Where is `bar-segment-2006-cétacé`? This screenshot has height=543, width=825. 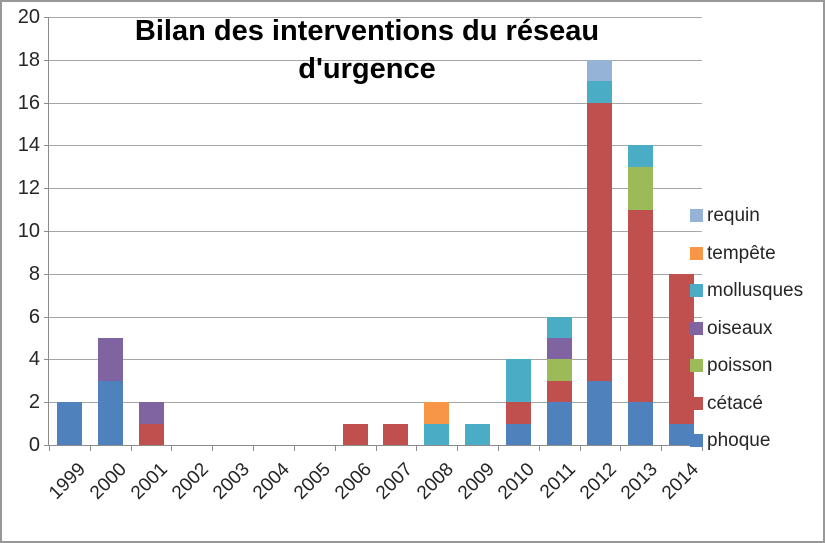 bar-segment-2006-cétacé is located at coordinates (355, 434).